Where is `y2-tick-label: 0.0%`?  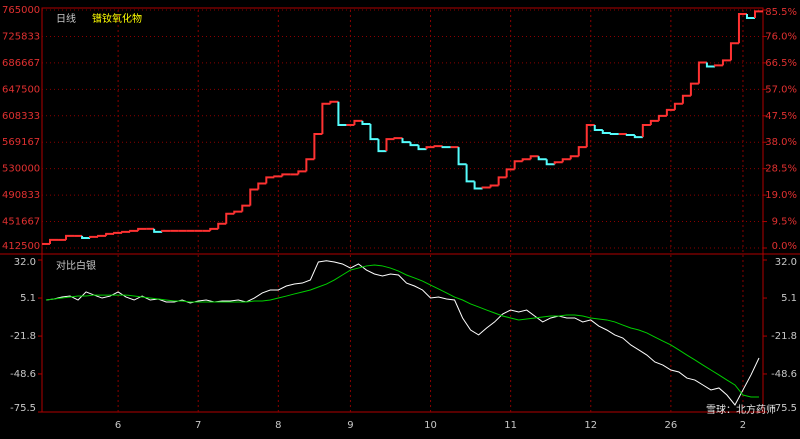
y2-tick-label: 0.0% is located at coordinates (784, 246).